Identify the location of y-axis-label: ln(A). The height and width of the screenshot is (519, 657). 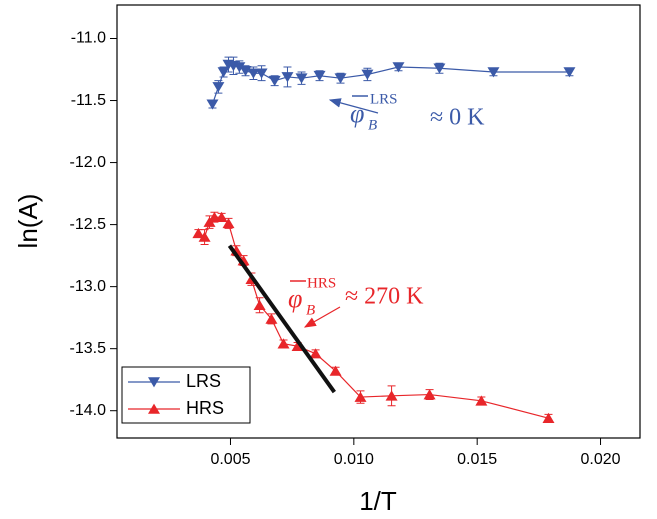
(28, 221).